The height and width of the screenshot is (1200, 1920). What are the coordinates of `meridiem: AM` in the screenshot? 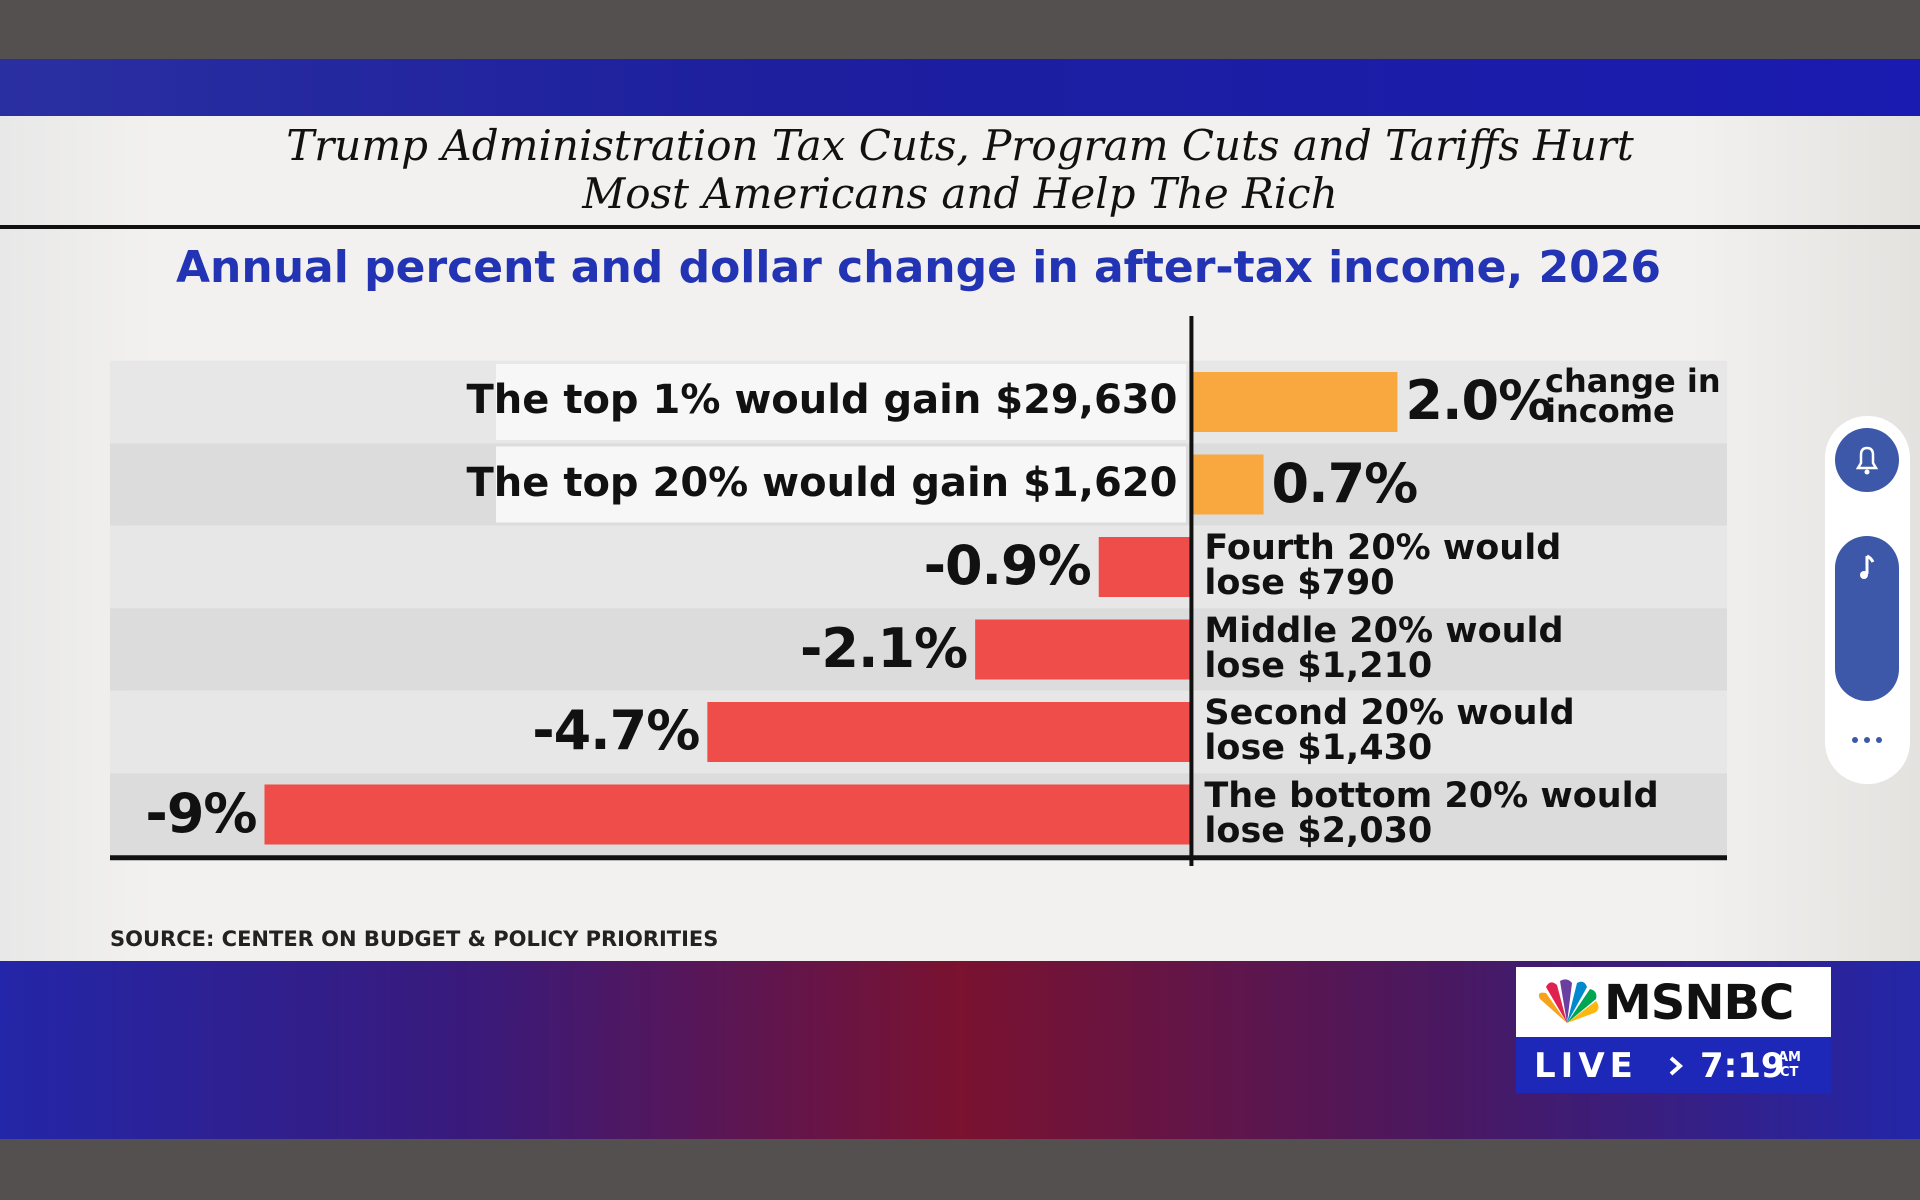 It's located at (1789, 1057).